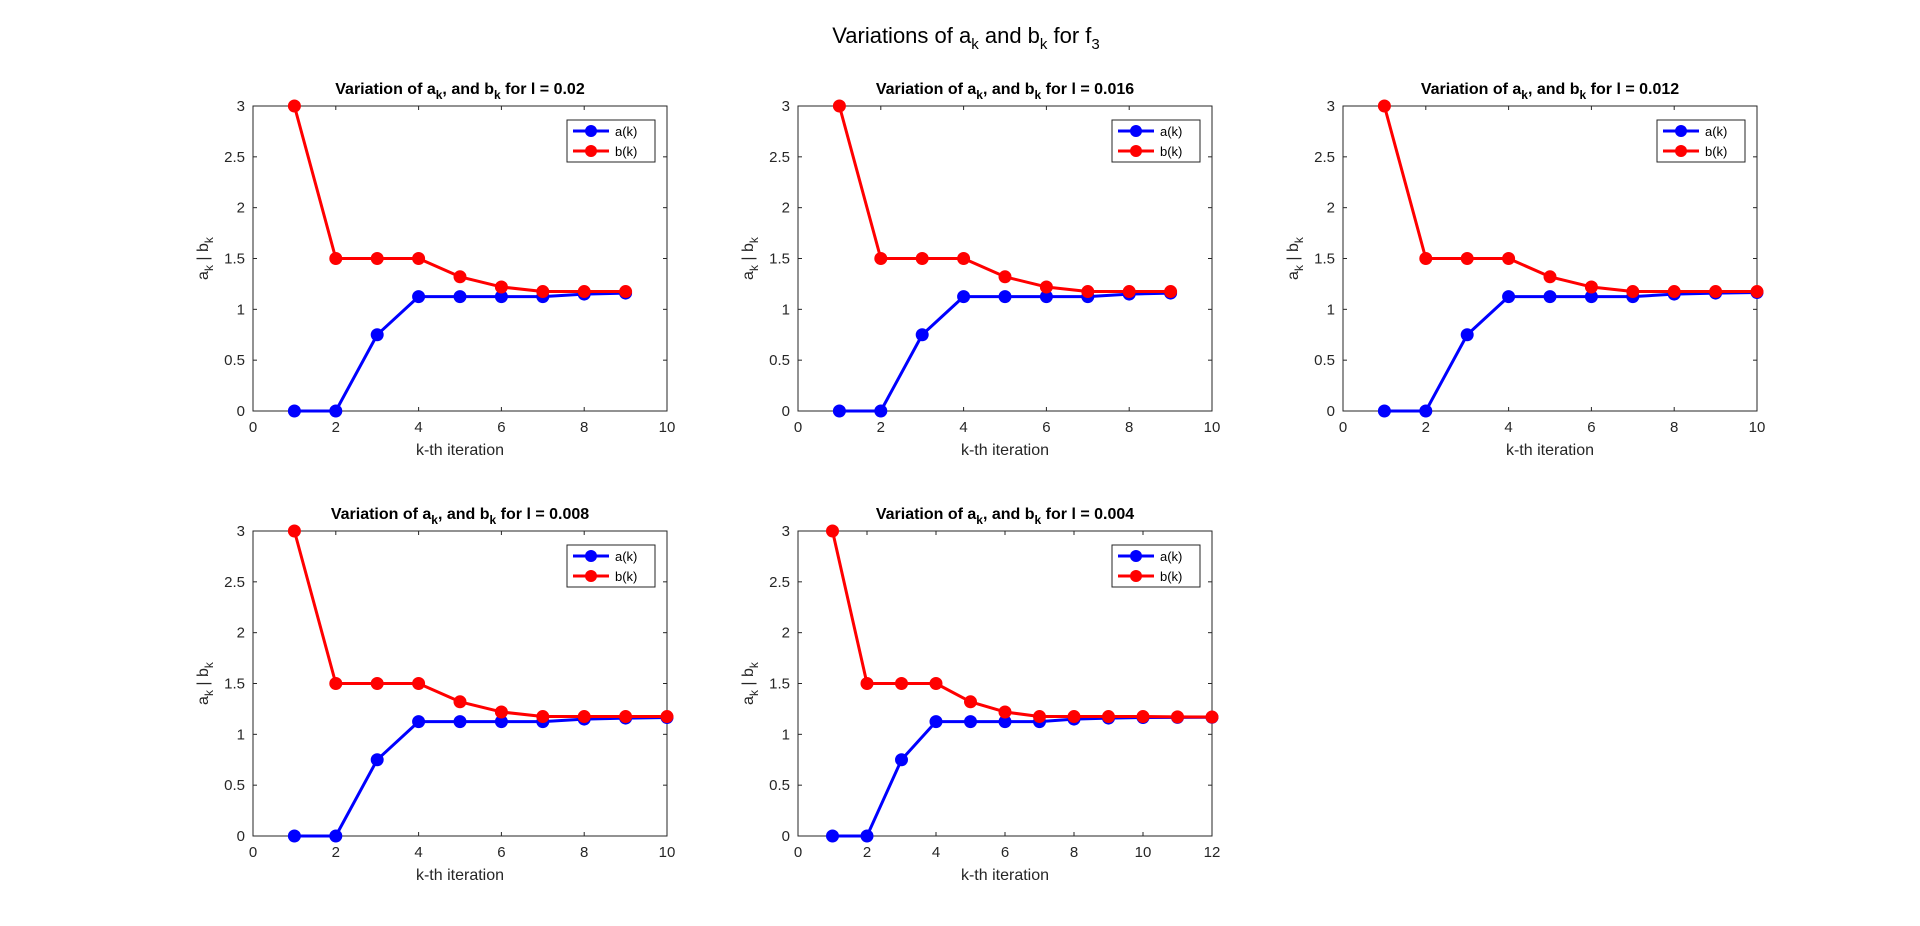  Describe the element at coordinates (460, 516) in the screenshot. I see `subplot-title: Variation of ak, and bk for l = 0.008` at that location.